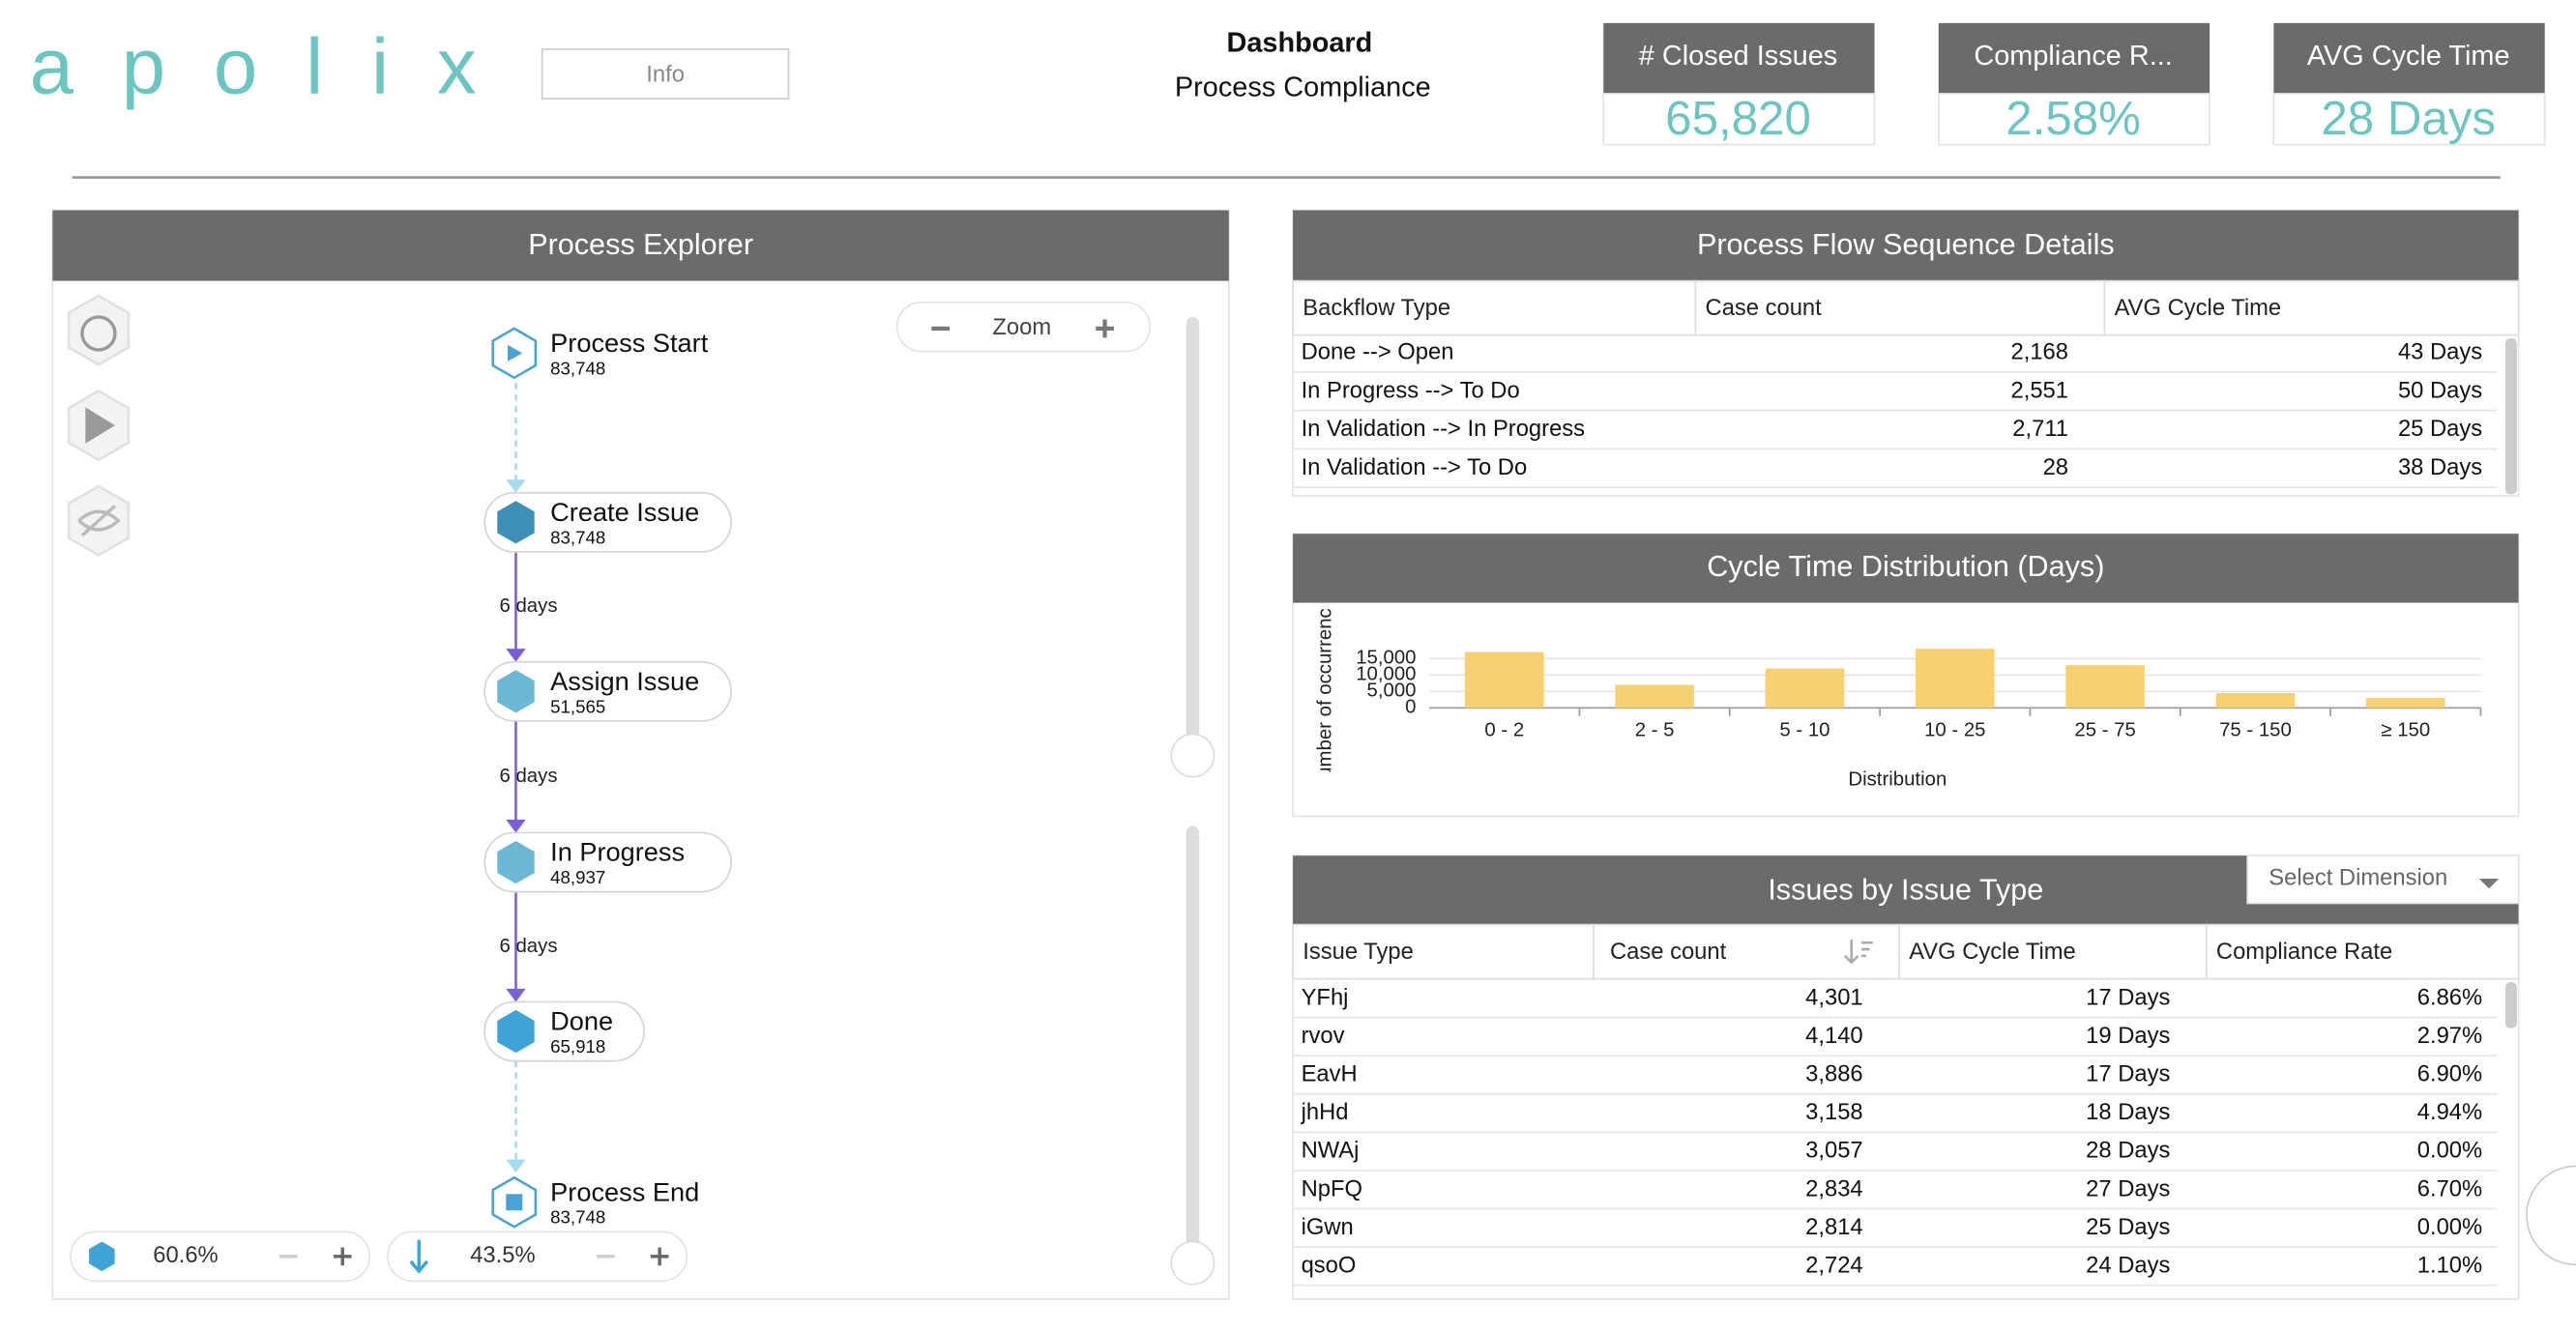 The image size is (2576, 1332). I want to click on cell: 2,551, so click(2039, 390).